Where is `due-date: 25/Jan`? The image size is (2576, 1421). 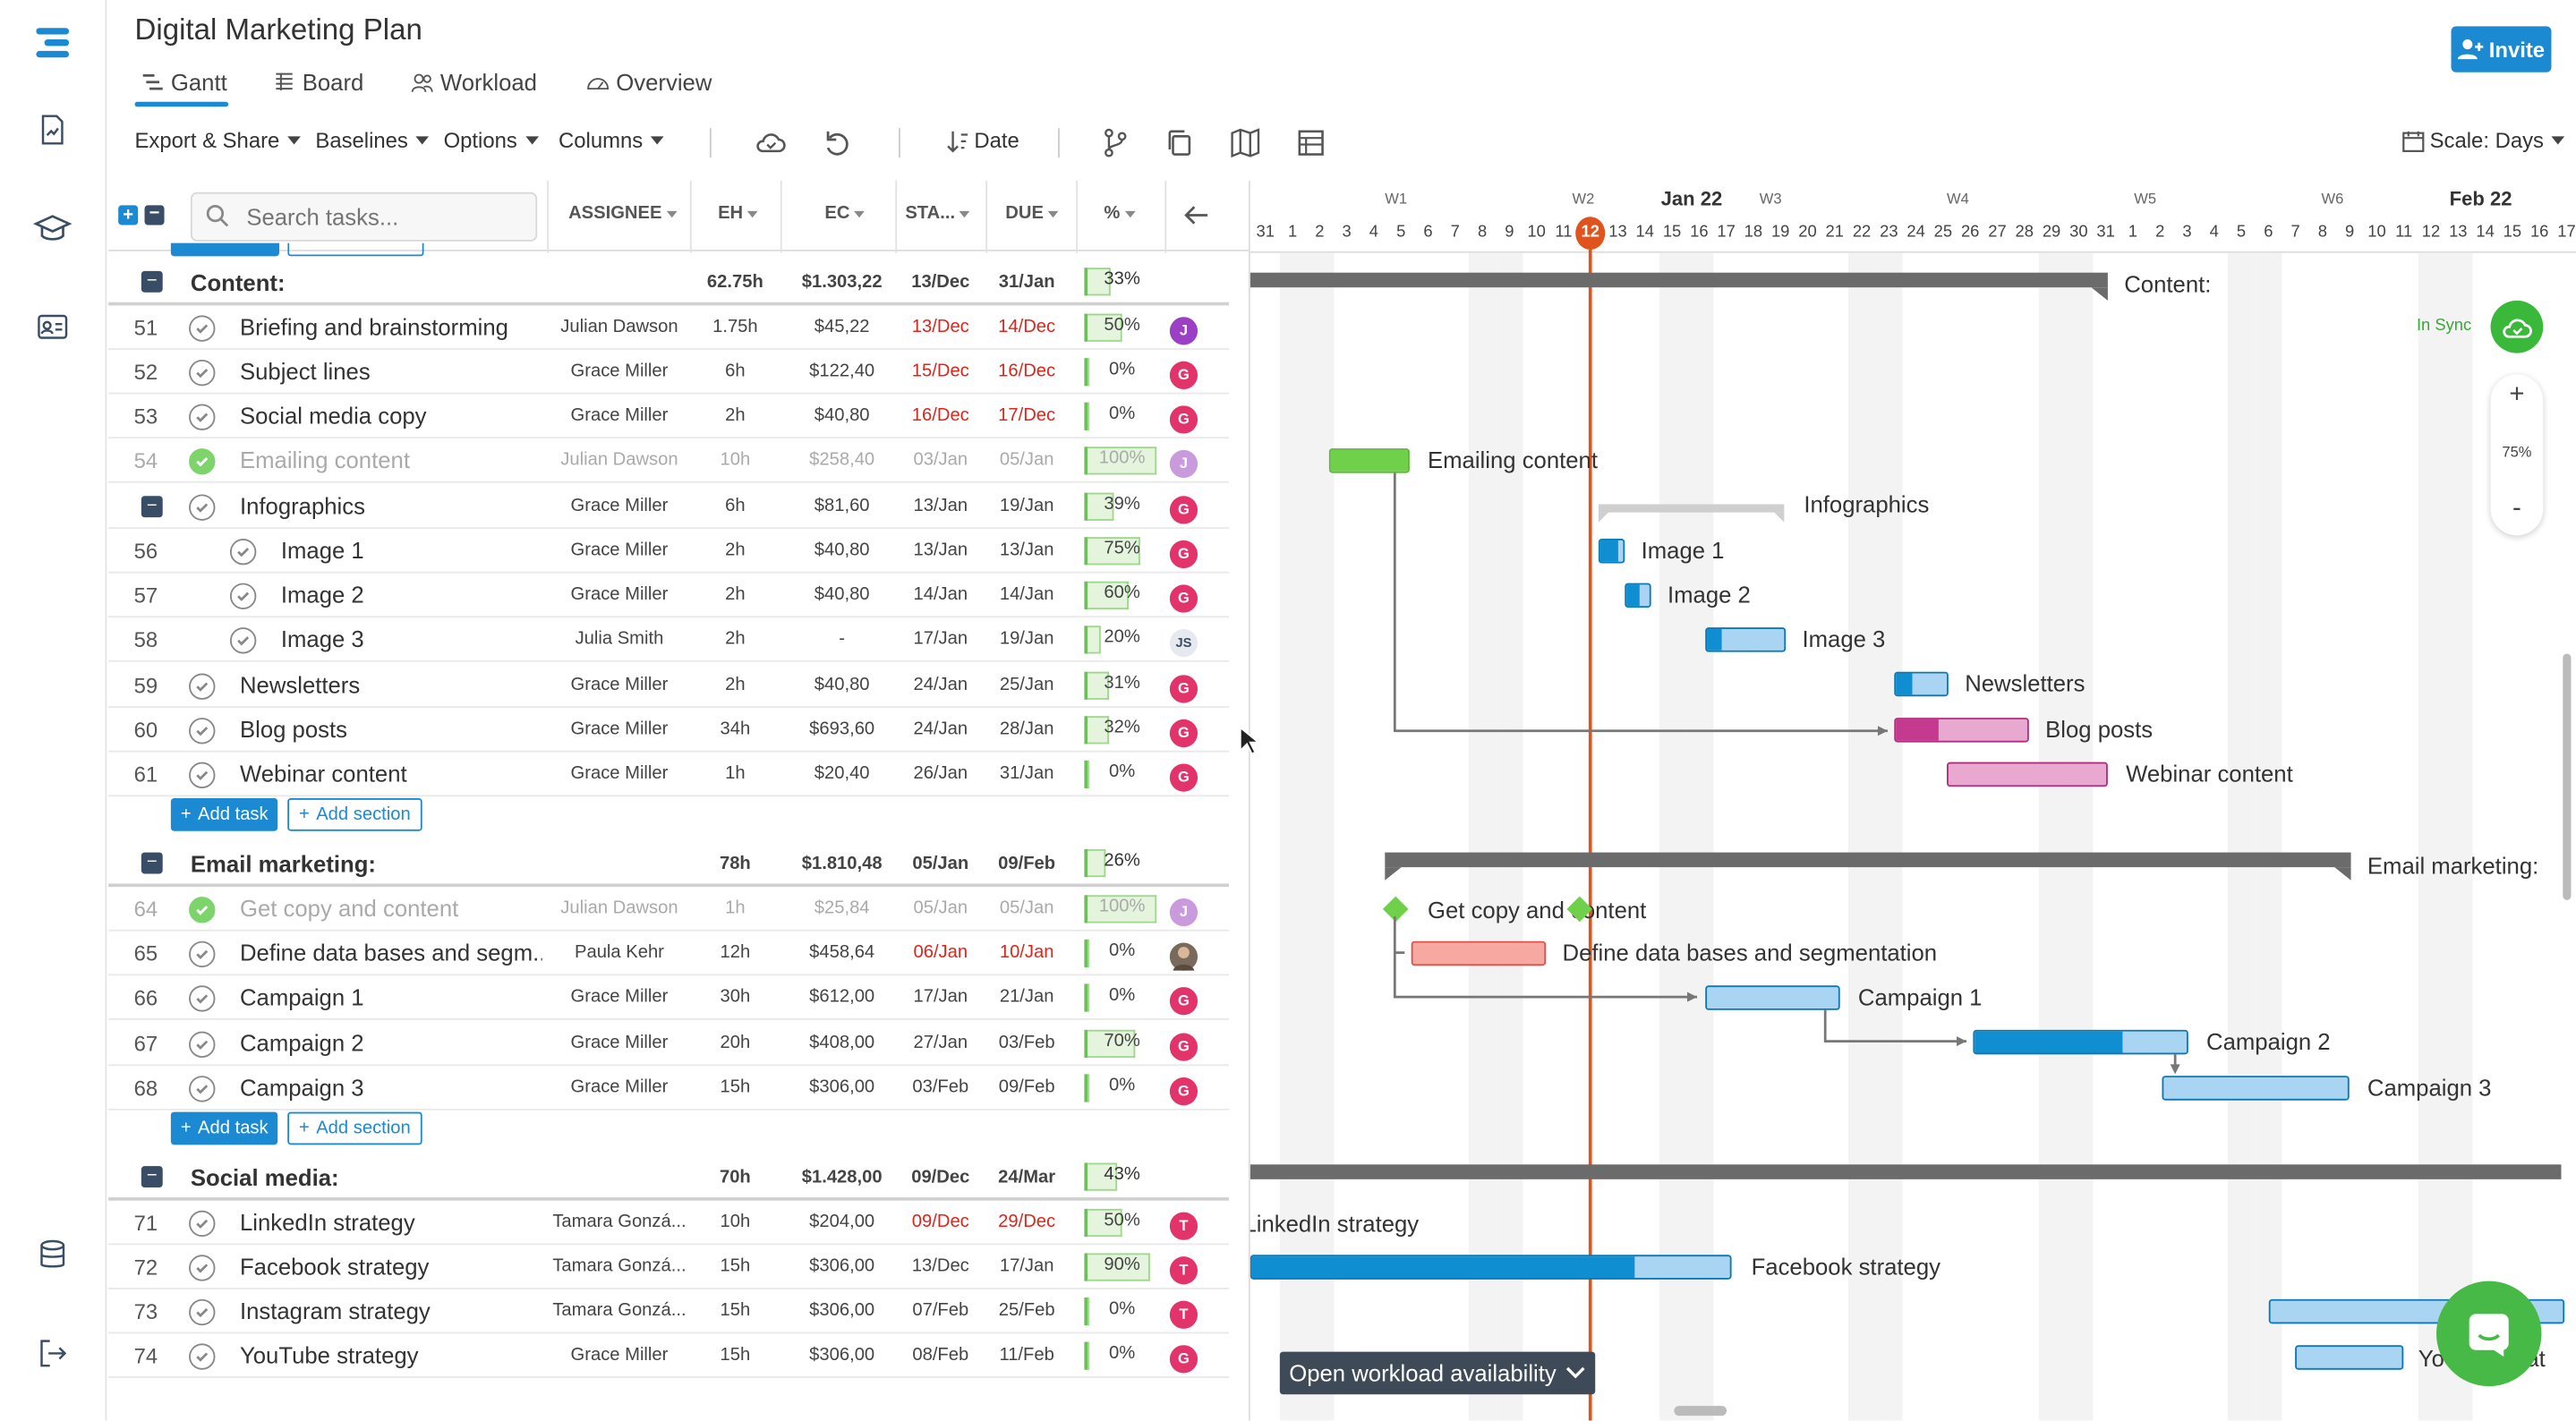 due-date: 25/Jan is located at coordinates (1026, 685).